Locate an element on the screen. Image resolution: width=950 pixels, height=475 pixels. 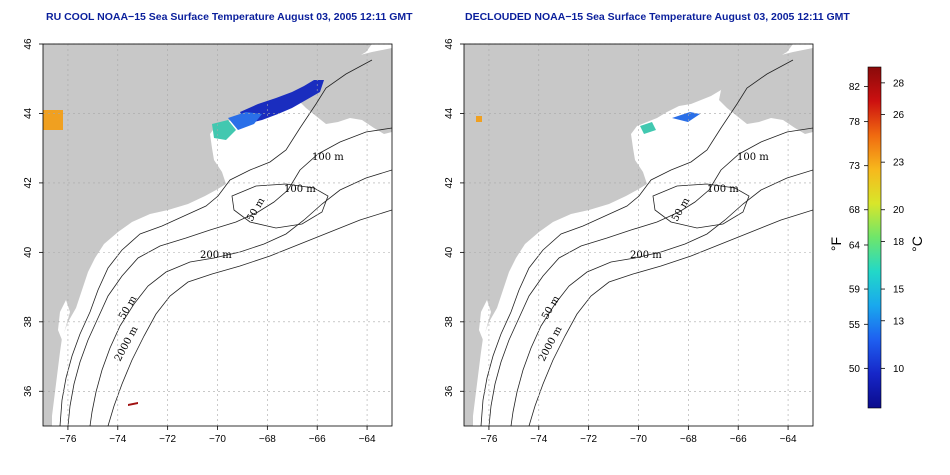
celsius-unit-label: °C is located at coordinates (917, 244).